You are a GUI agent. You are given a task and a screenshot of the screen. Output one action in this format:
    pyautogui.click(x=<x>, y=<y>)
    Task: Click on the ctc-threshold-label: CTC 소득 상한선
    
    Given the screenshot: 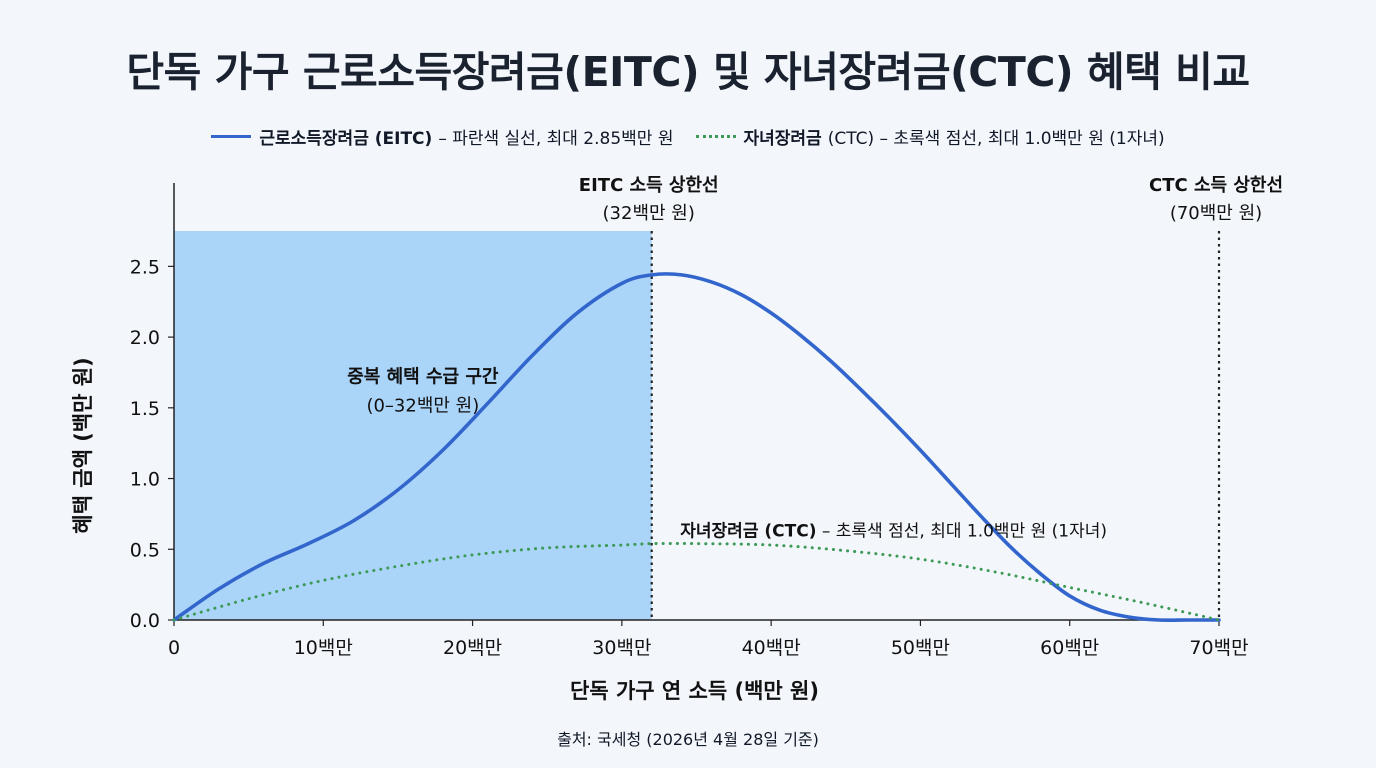 What is the action you would take?
    pyautogui.click(x=1216, y=185)
    